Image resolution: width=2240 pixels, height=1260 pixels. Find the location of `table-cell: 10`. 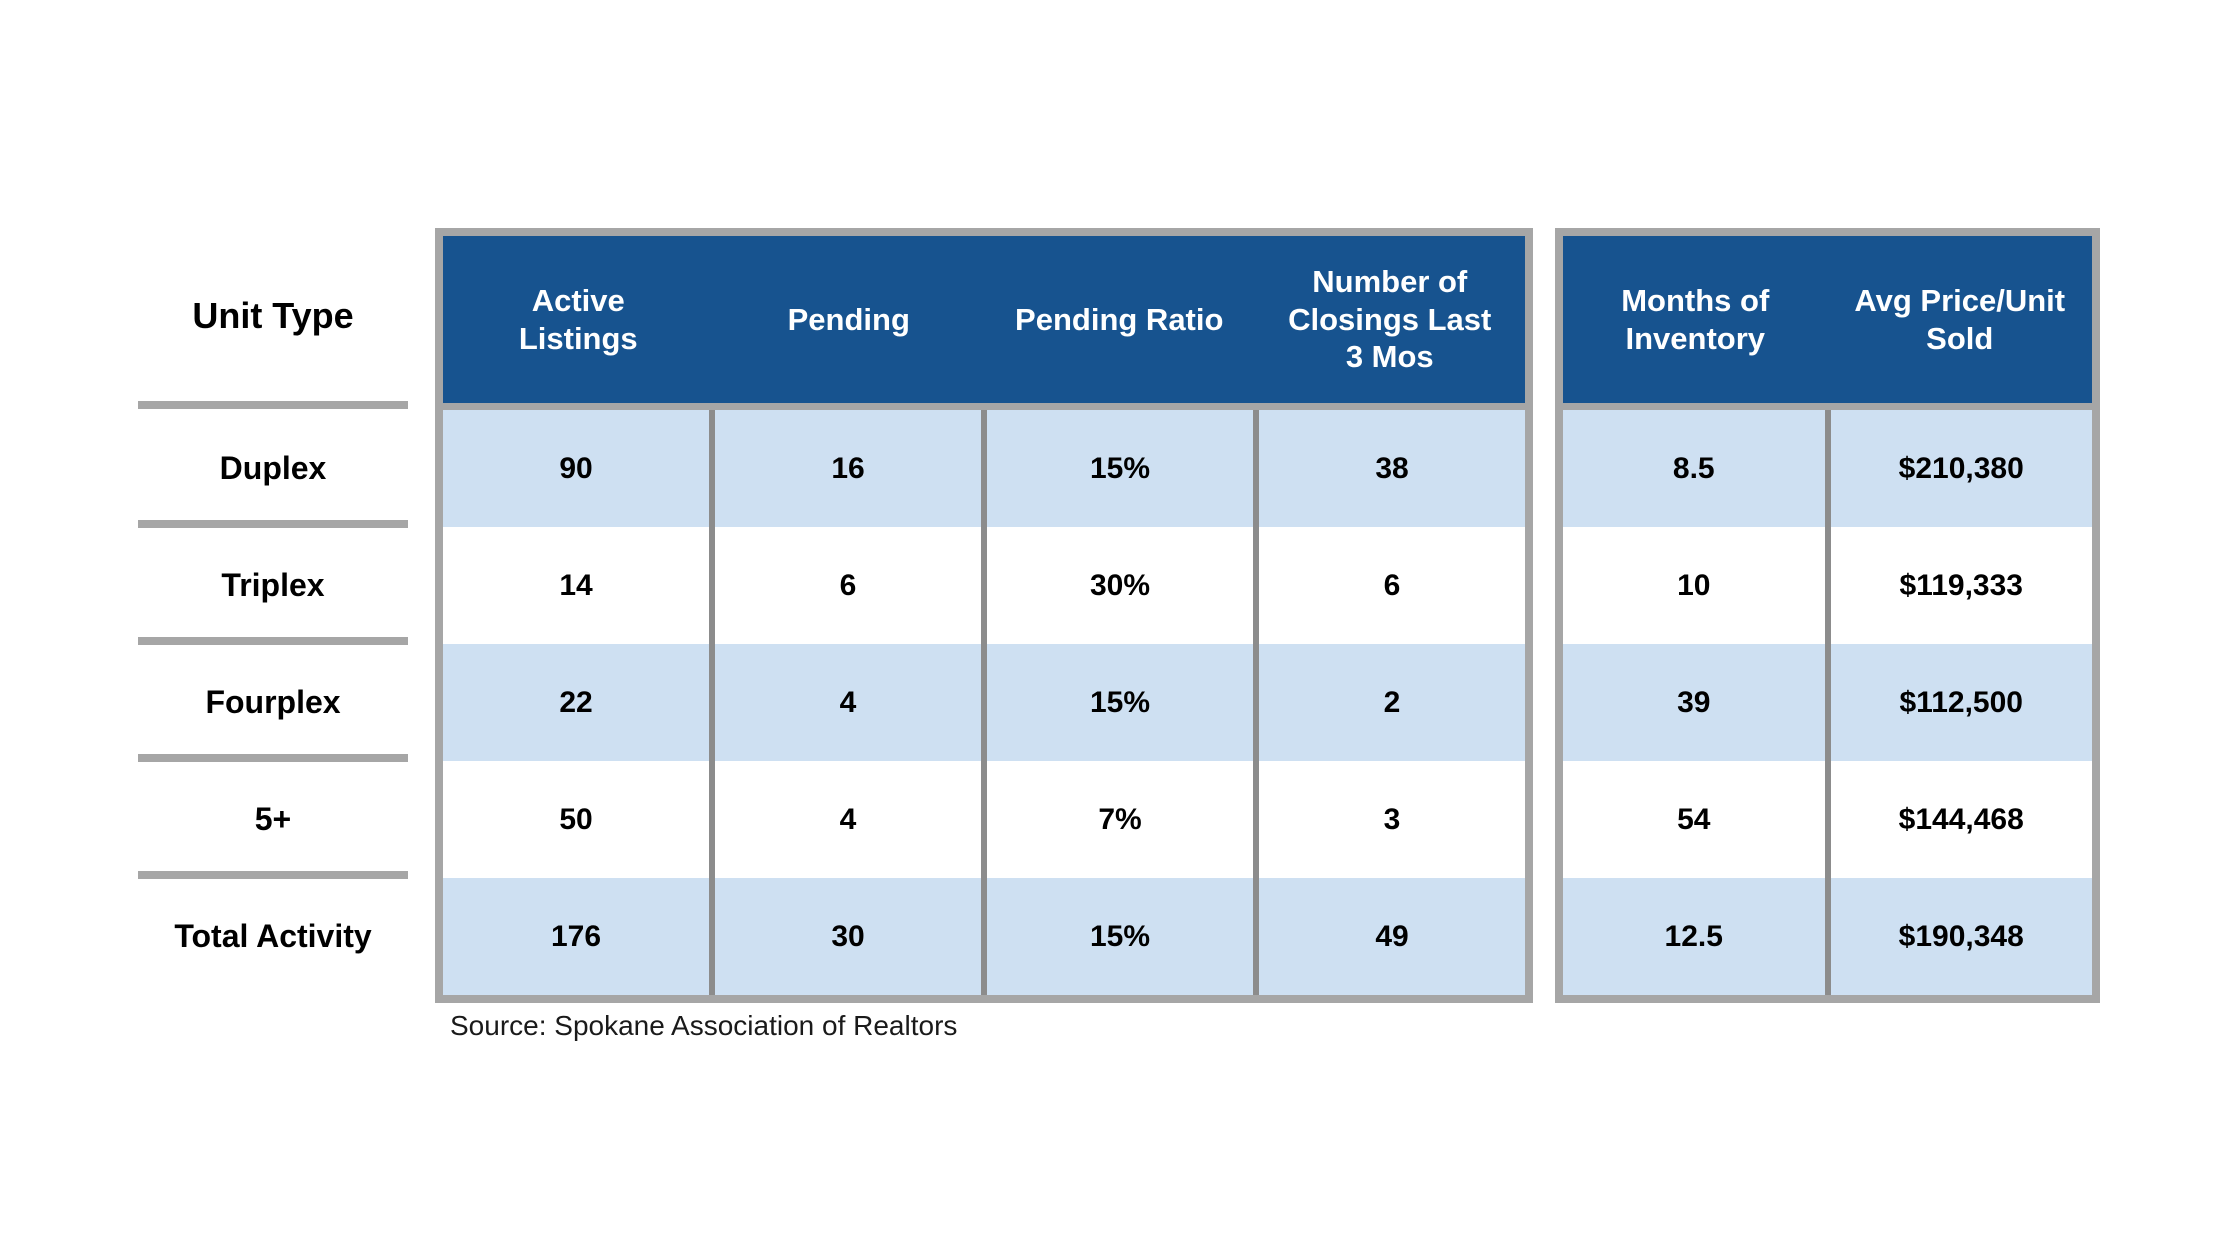

table-cell: 10 is located at coordinates (1694, 585).